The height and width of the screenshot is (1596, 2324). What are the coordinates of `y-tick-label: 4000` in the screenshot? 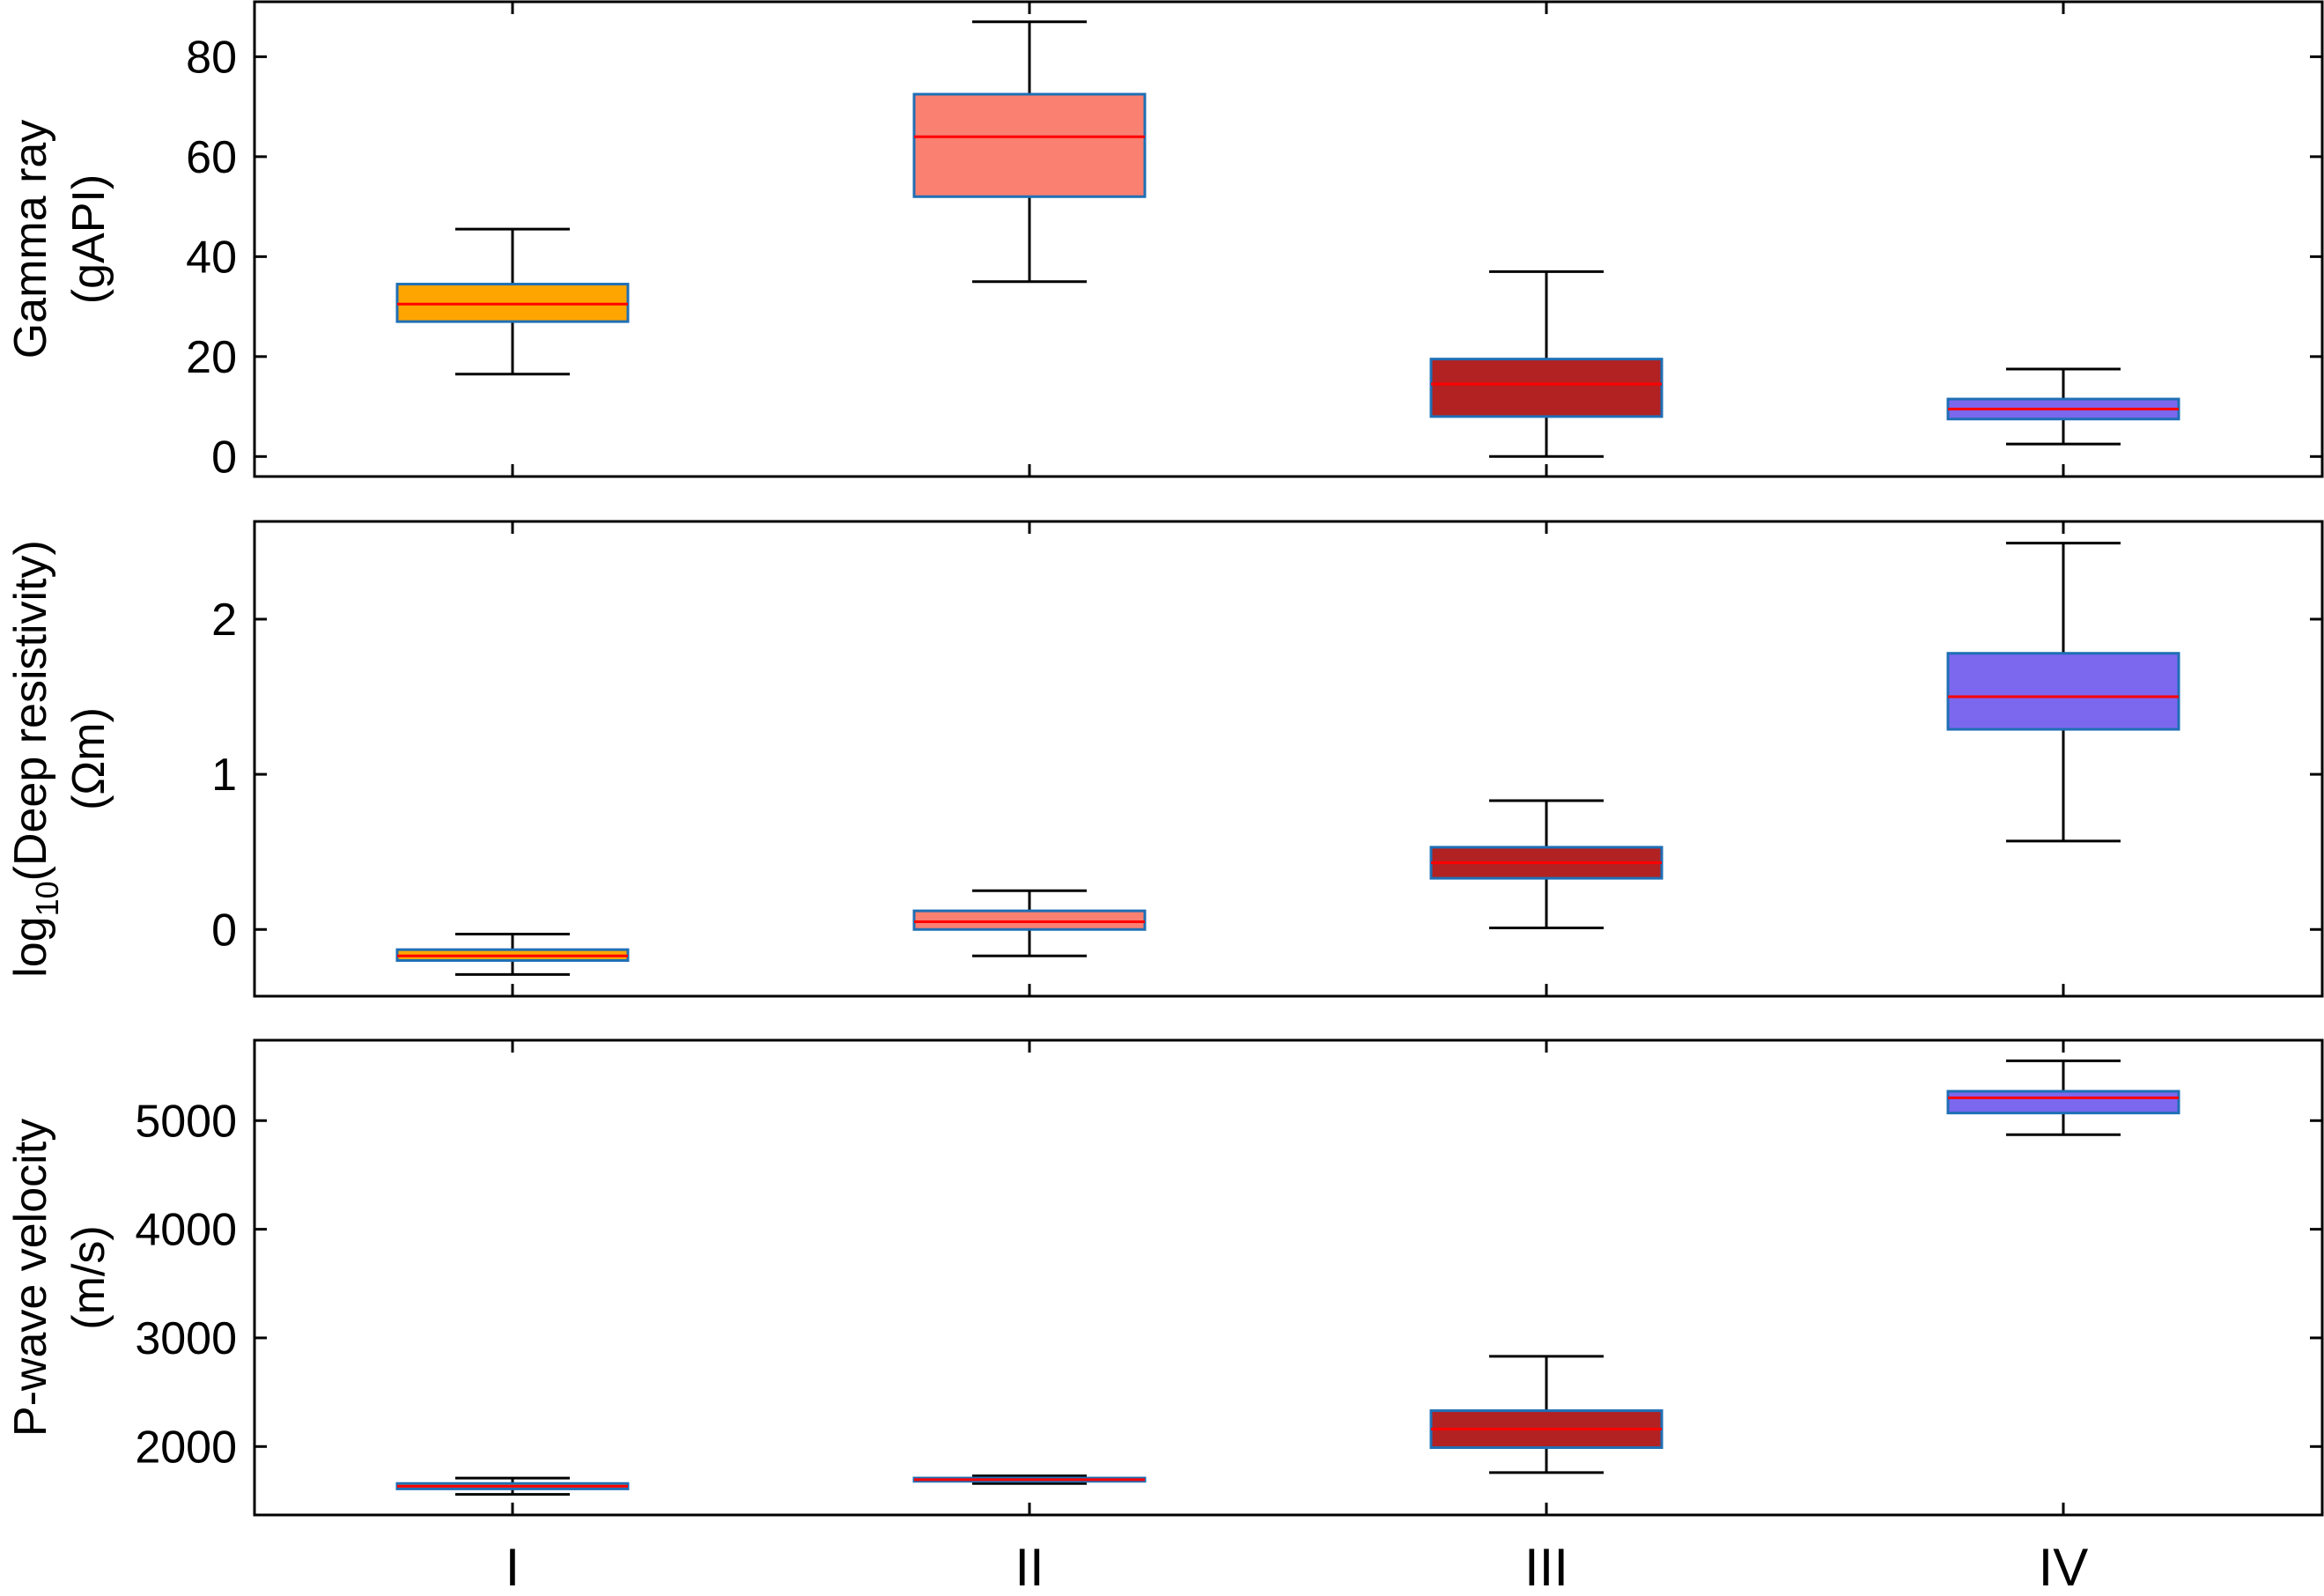 It's located at (186, 1230).